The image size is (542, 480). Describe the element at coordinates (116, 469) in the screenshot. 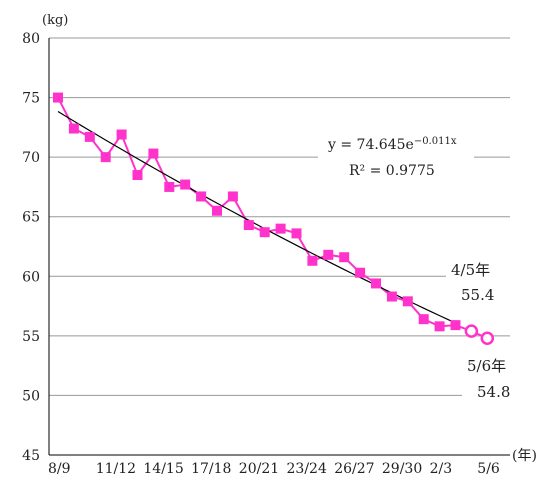

I see `x-tick-label: 11/12` at that location.